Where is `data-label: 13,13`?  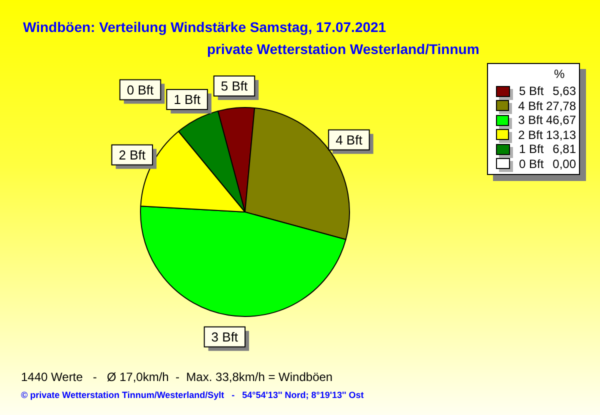 data-label: 13,13 is located at coordinates (561, 135).